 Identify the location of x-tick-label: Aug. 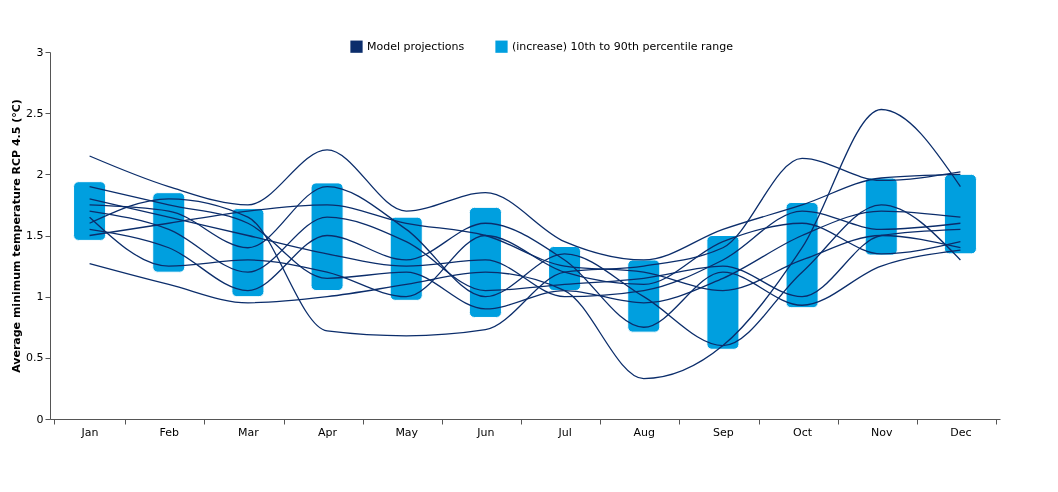
(644, 432).